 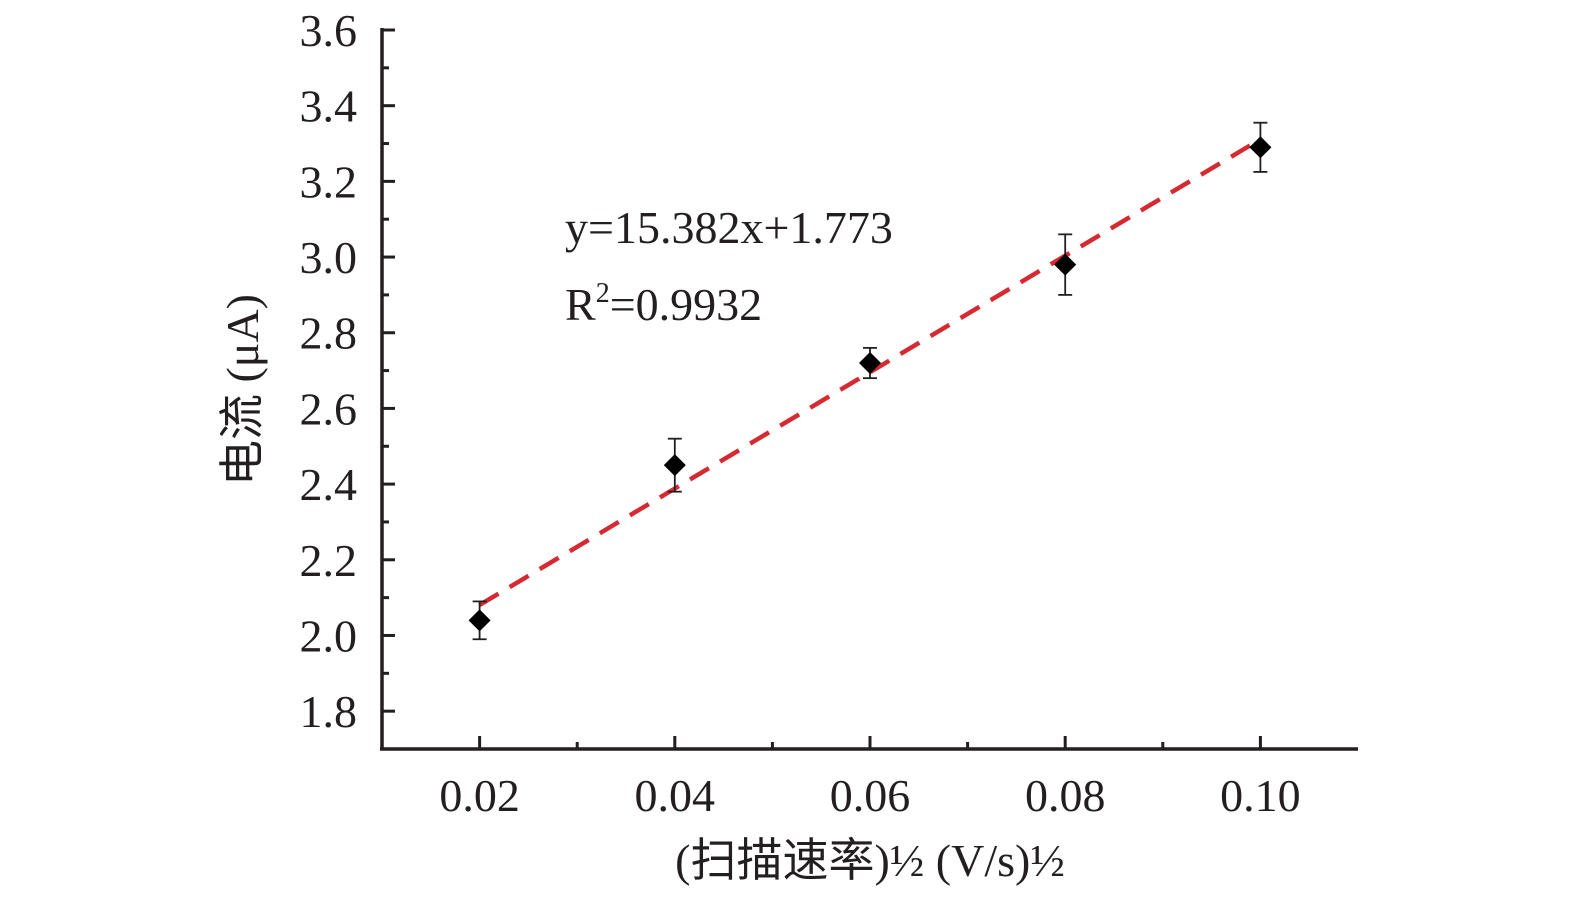 I want to click on y-tick-label: 2.8, so click(x=329, y=333).